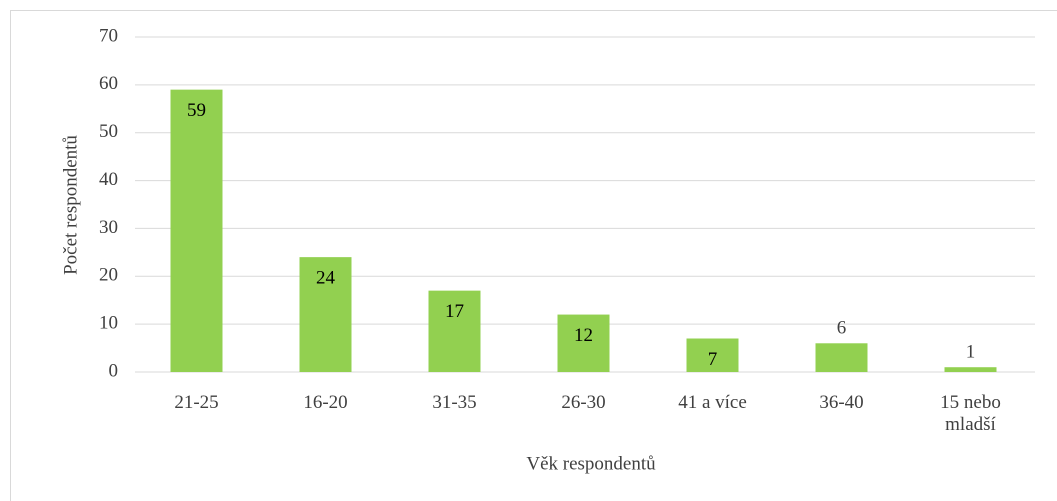 This screenshot has height=501, width=1057. Describe the element at coordinates (454, 402) in the screenshot. I see `x-tick-label: 31-35` at that location.